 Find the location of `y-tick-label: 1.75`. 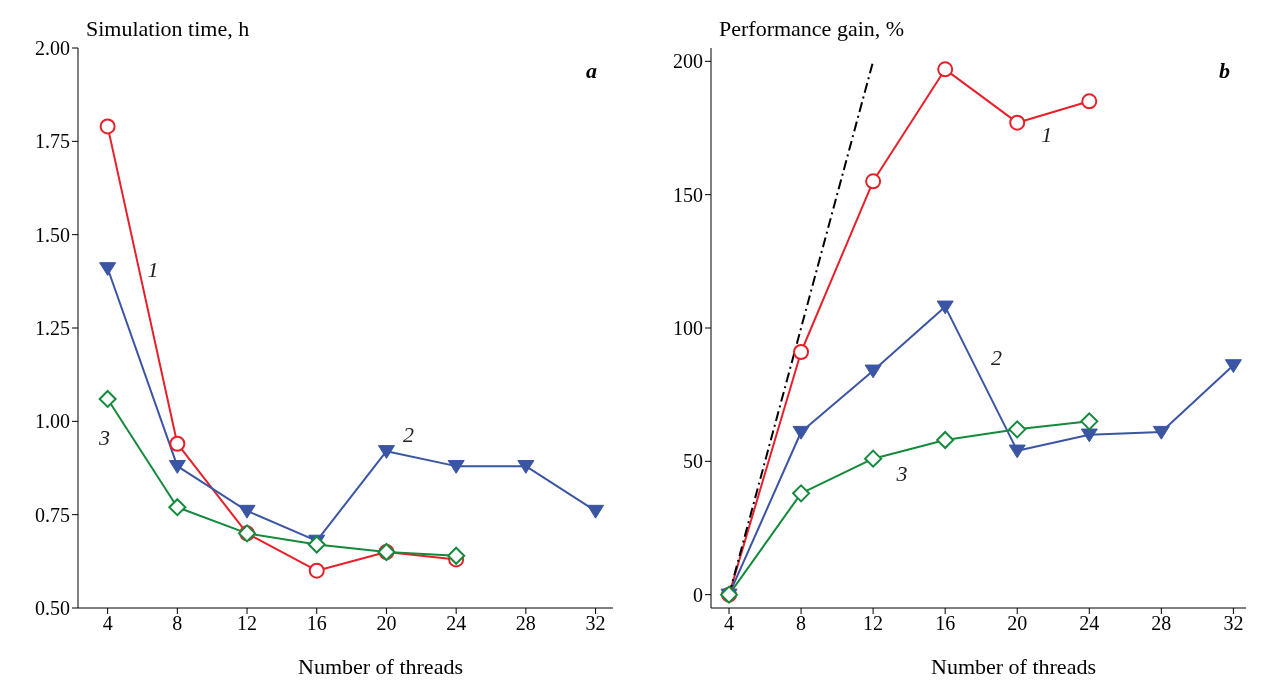

y-tick-label: 1.75 is located at coordinates (52, 141).